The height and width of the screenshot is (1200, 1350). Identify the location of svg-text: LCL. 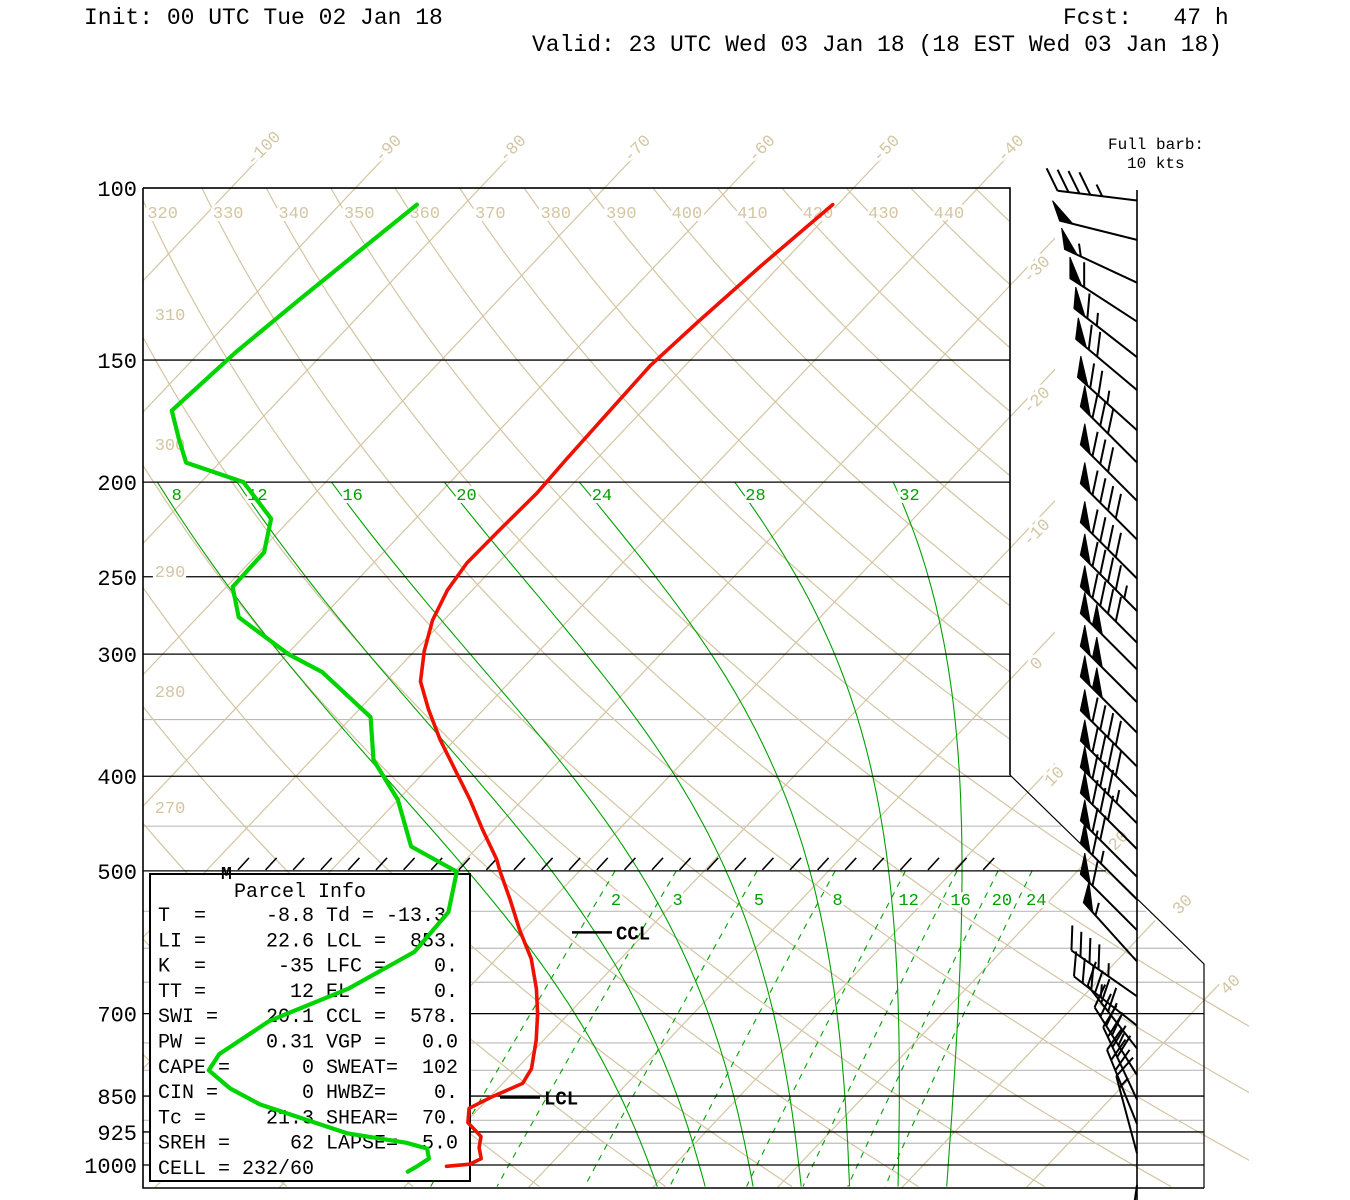
(561, 1100).